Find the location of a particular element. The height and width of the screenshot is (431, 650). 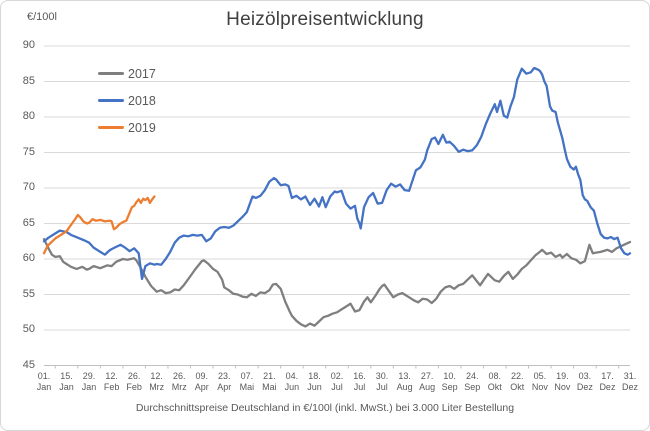

legend: 2017 2018 2019 is located at coordinates (127, 100).